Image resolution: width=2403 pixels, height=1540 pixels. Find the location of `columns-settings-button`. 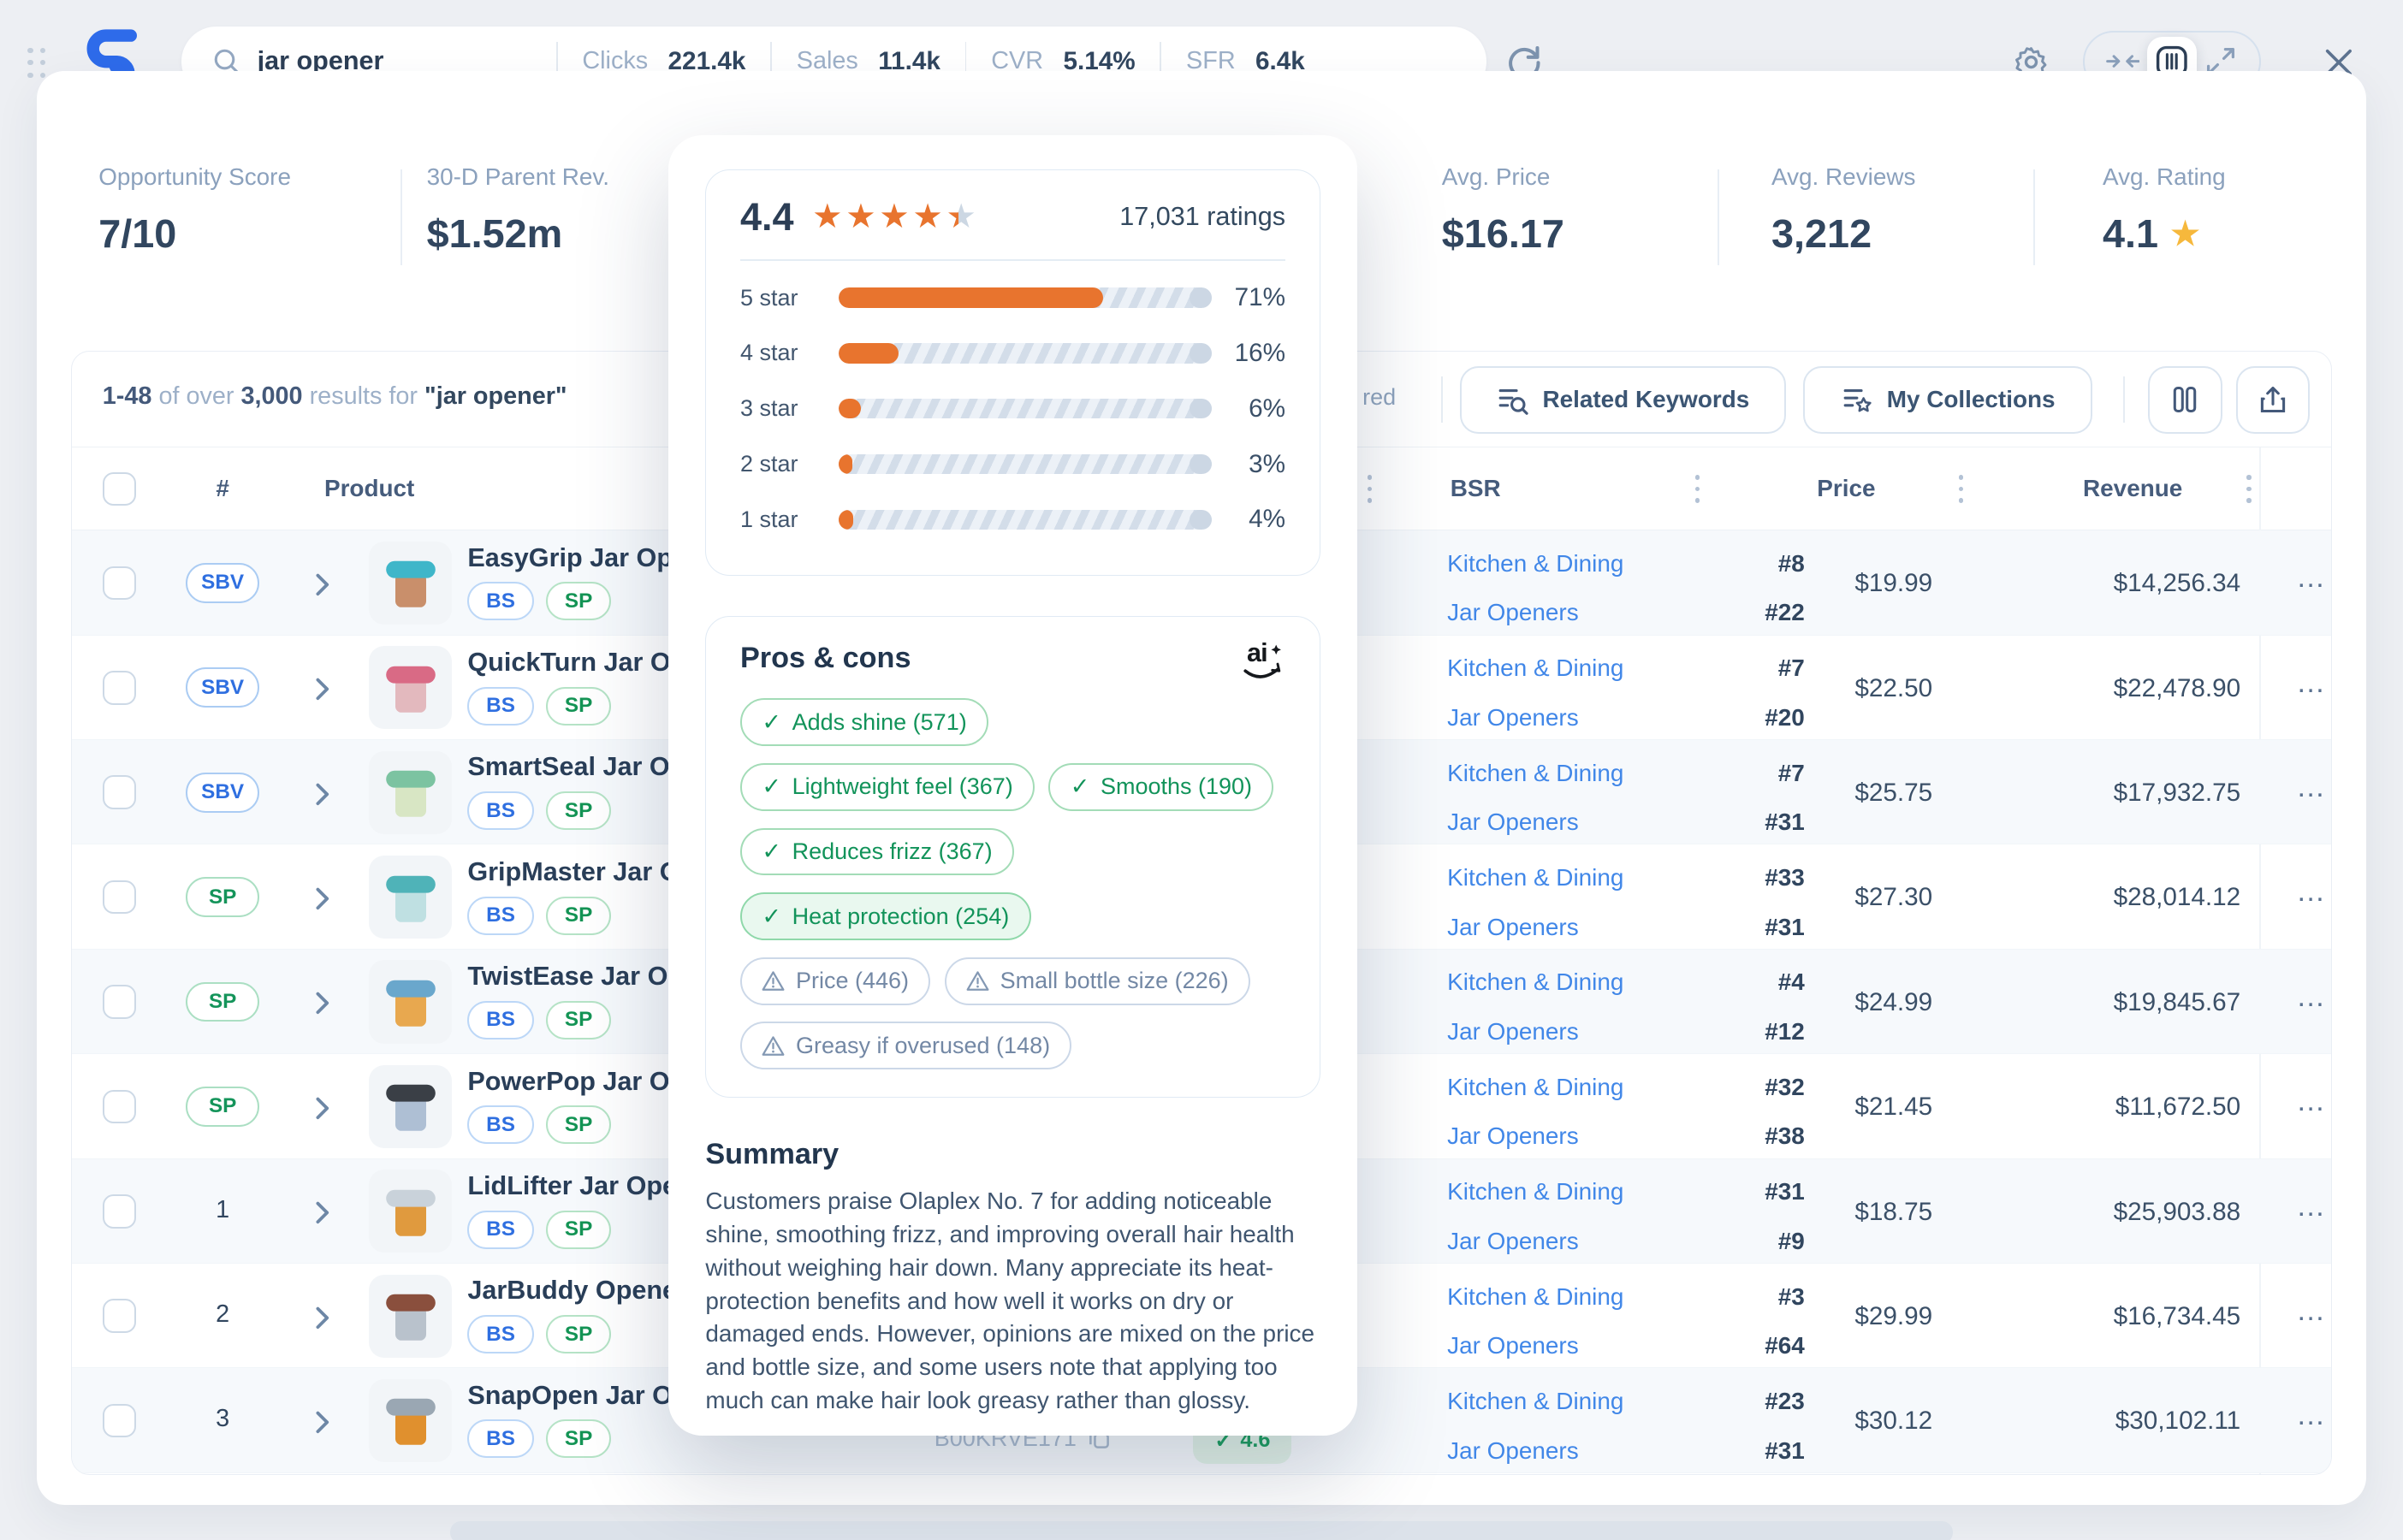

columns-settings-button is located at coordinates (2185, 399).